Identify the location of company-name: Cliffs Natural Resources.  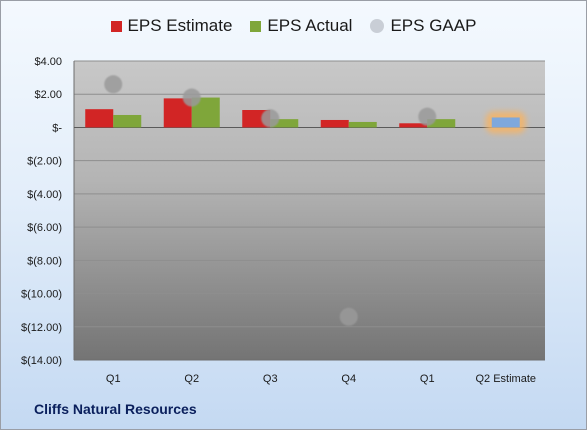
(115, 409).